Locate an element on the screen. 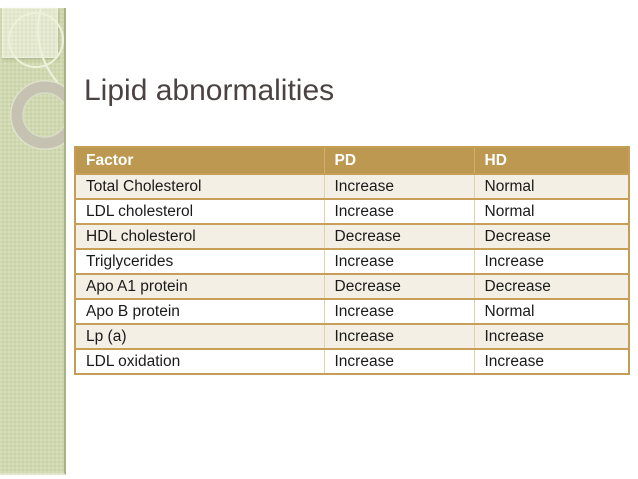  table-row: Apo B protein Increase Normal is located at coordinates (352, 311).